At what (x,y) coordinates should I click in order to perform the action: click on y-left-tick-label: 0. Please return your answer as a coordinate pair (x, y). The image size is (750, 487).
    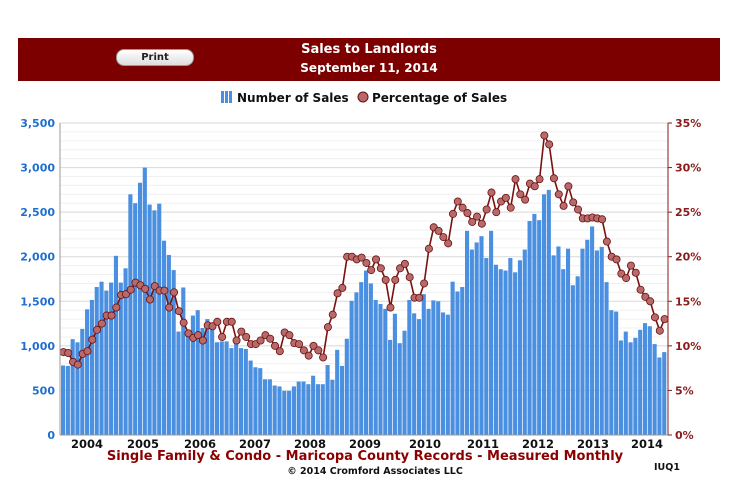
    Looking at the image, I should click on (51, 435).